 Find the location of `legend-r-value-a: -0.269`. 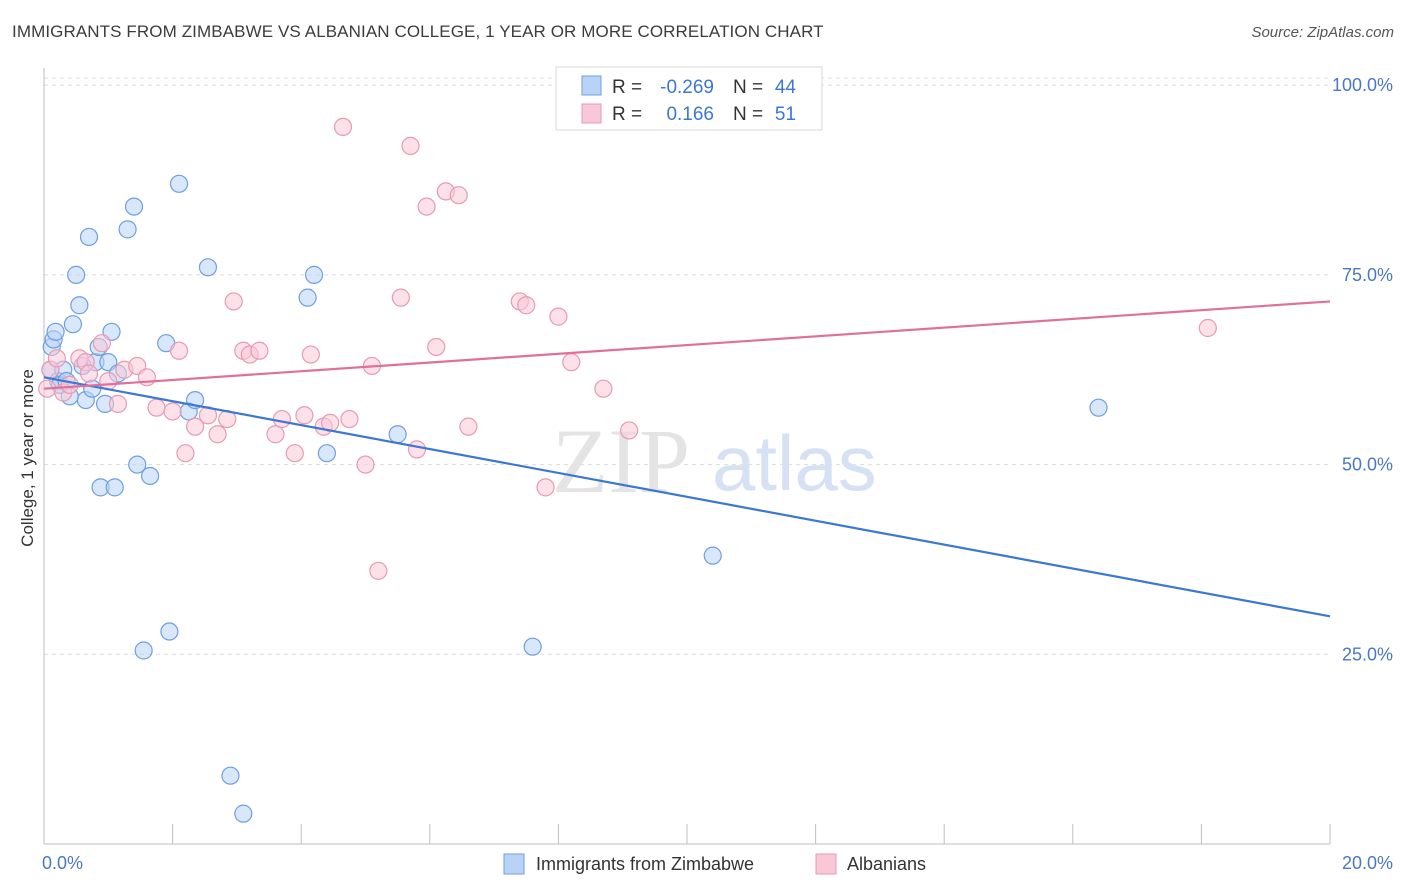

legend-r-value-a: -0.269 is located at coordinates (687, 87).